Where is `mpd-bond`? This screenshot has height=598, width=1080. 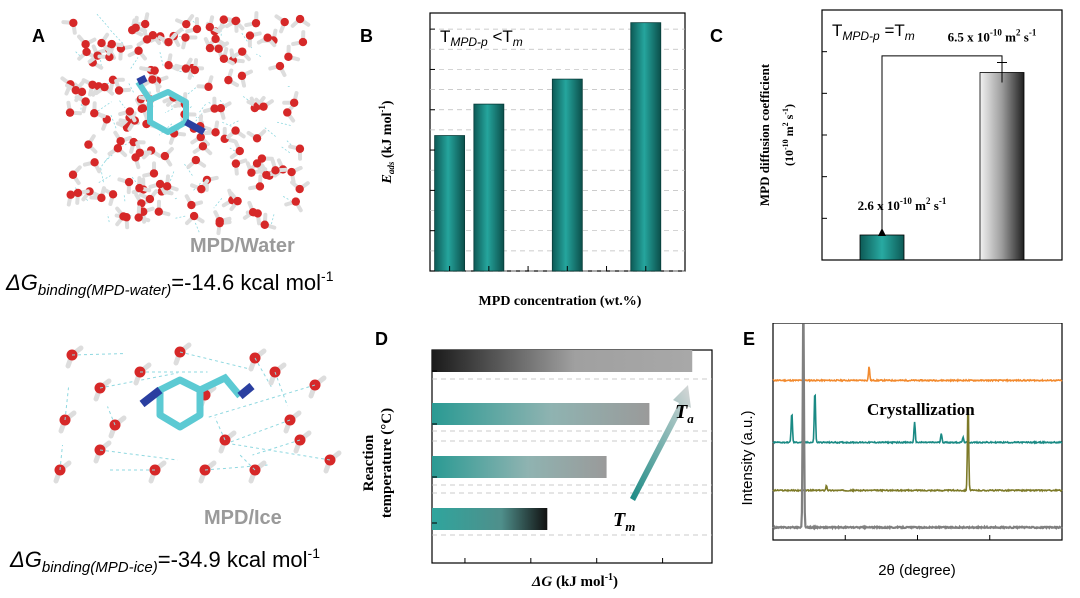
mpd-bond is located at coordinates (144, 91).